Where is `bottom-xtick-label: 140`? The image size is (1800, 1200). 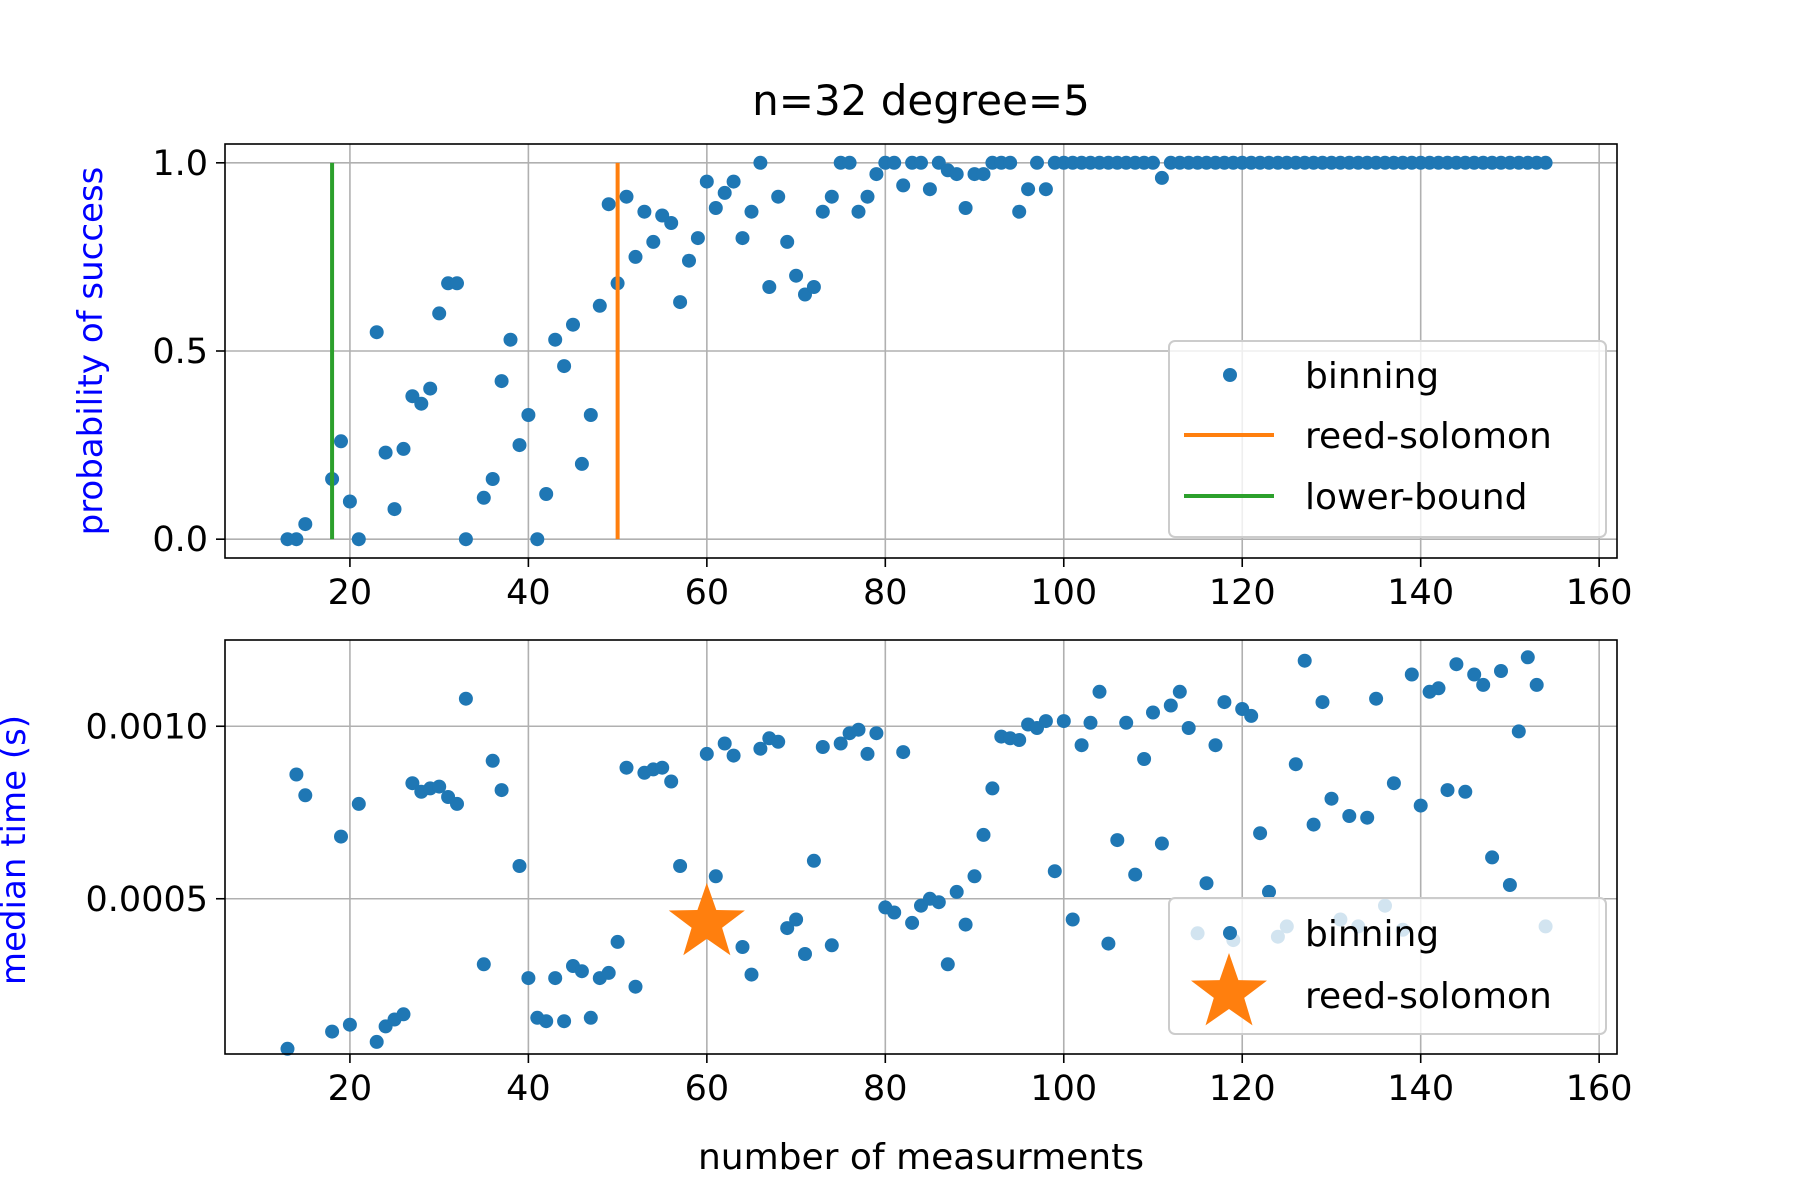 bottom-xtick-label: 140 is located at coordinates (1420, 1089).